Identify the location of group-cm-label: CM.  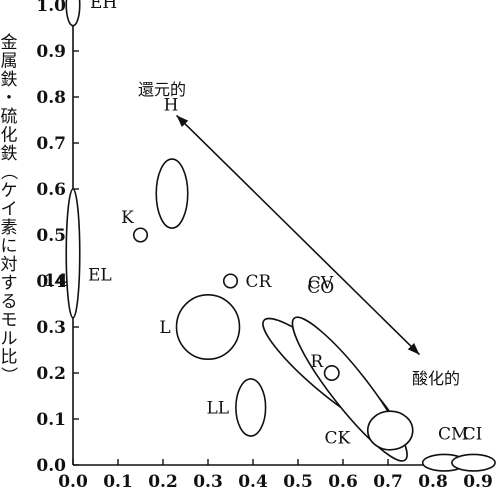
(453, 435).